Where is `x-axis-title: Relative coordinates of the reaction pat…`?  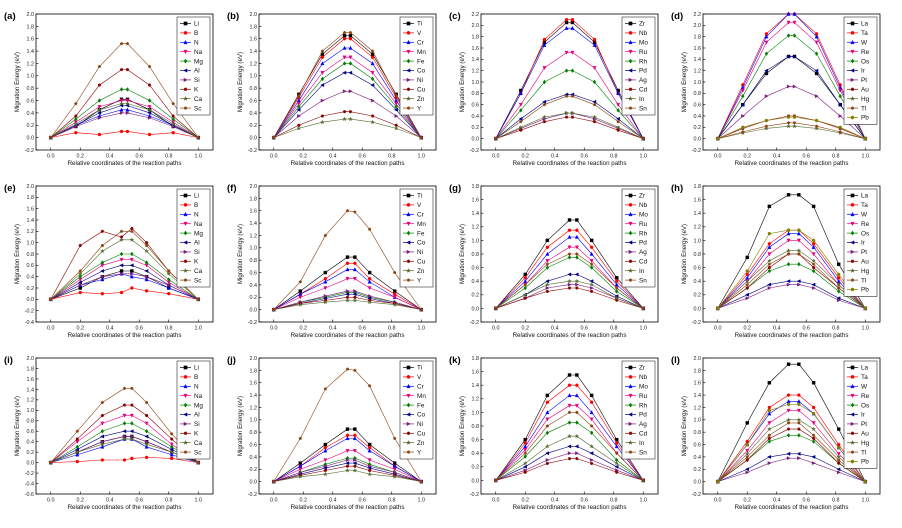 x-axis-title: Relative coordinates of the reaction pat… is located at coordinates (792, 163).